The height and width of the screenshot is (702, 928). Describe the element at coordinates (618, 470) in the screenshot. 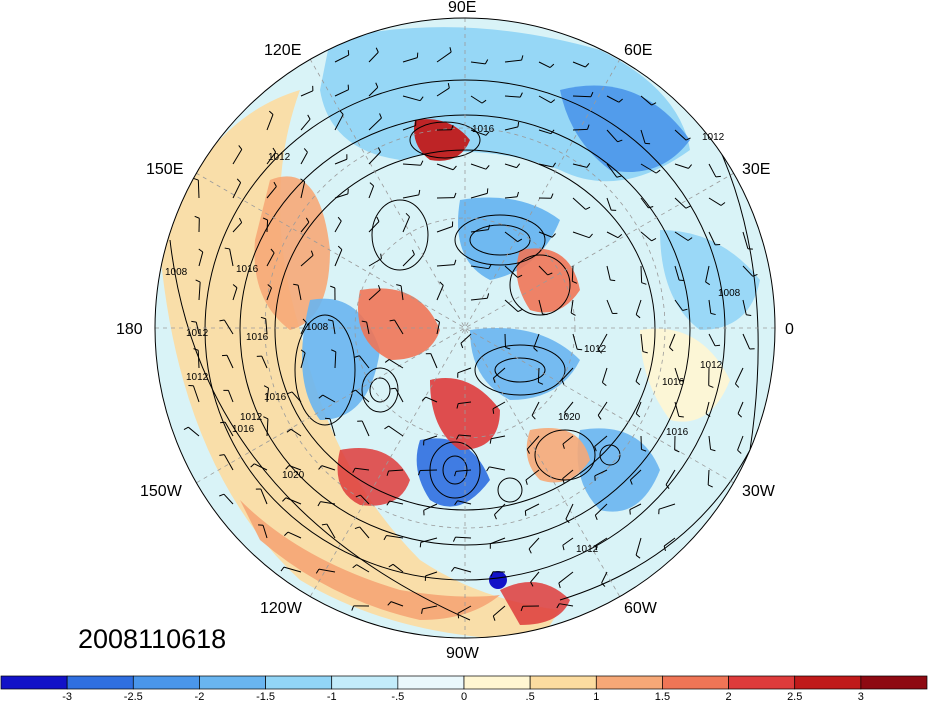

I see `anomaly-region-cold-southeast` at that location.